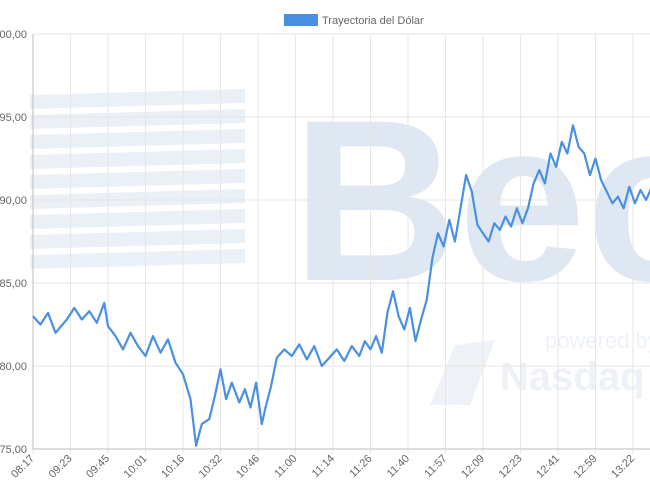 This screenshot has width=650, height=487. What do you see at coordinates (597, 340) in the screenshot?
I see `watermark-subtext-1: powered by` at bounding box center [597, 340].